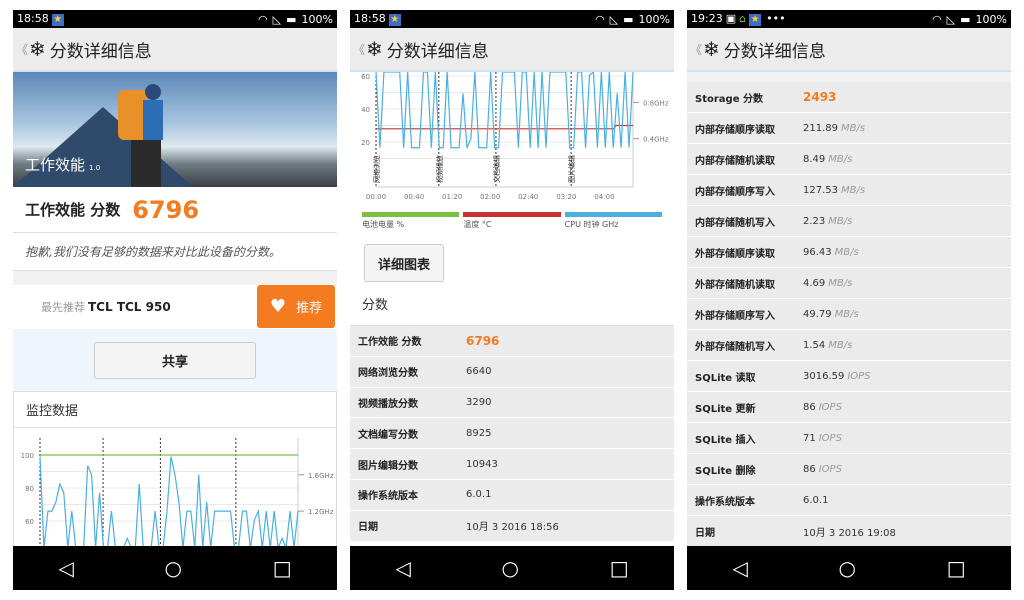  Describe the element at coordinates (725, 471) in the screenshot. I see `row-label: SQLite 删除` at that location.